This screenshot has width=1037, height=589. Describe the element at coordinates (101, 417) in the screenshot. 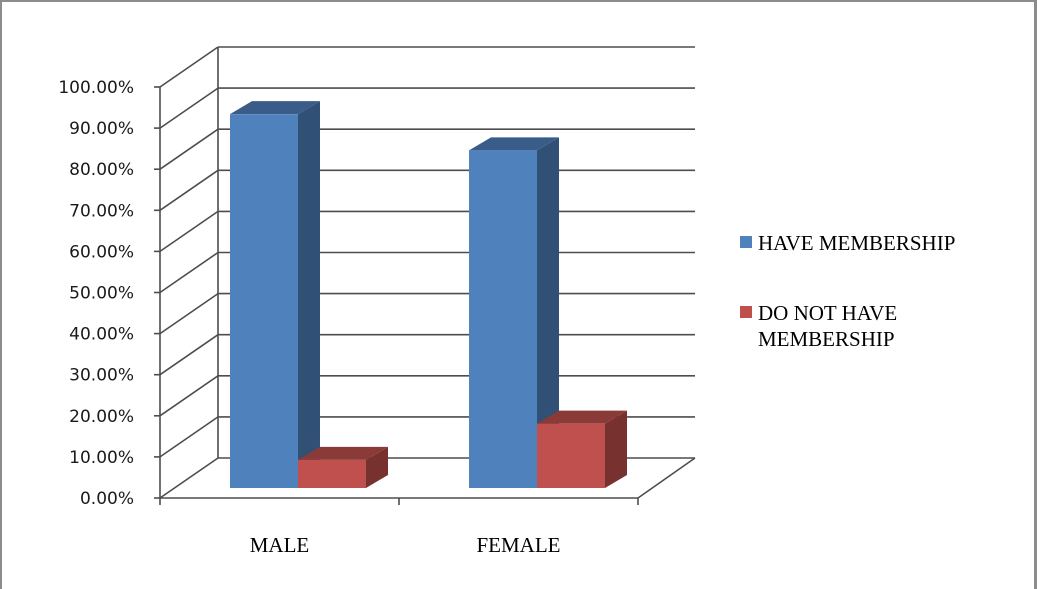

I see `y-tick-label: 20.00%` at that location.